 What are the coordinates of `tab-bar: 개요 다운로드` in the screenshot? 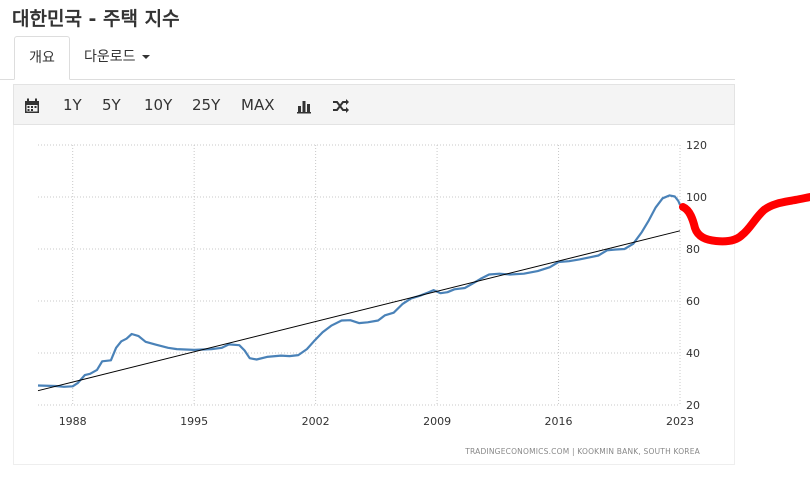 It's located at (367, 58).